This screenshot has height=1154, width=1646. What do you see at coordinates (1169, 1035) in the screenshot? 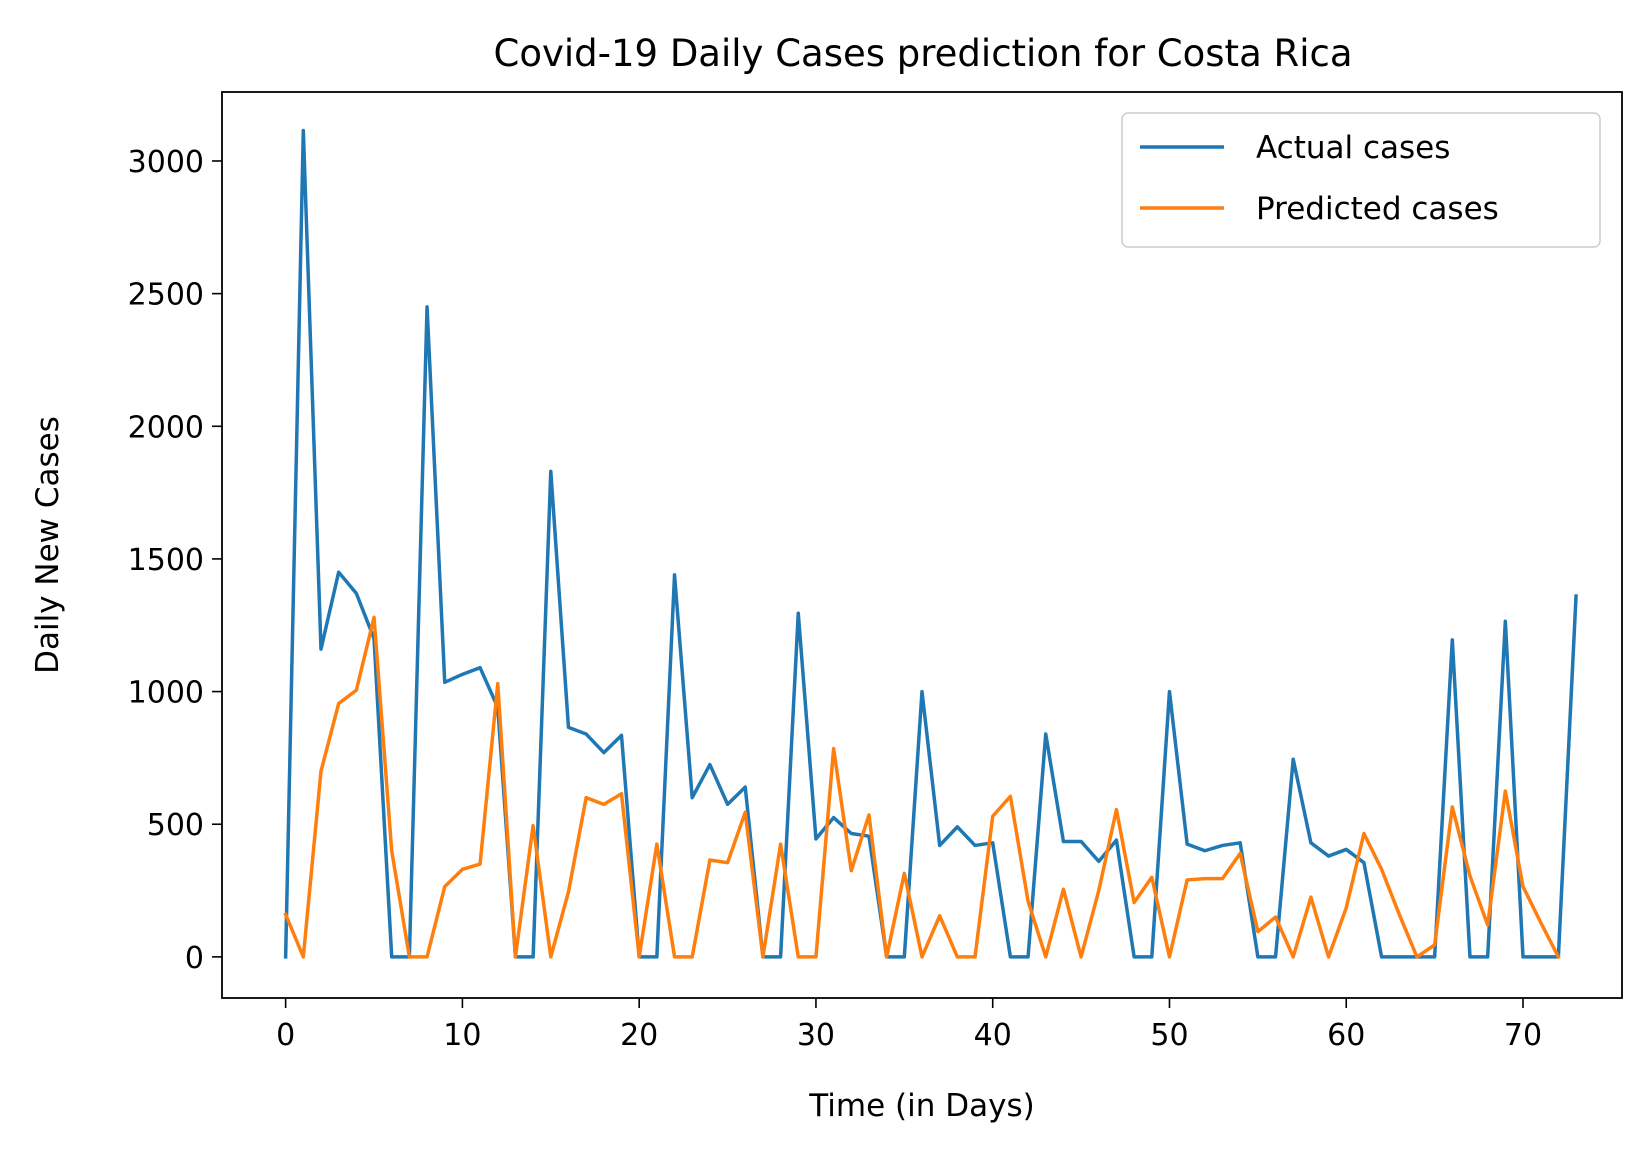
I see `x-tick-label: 50` at bounding box center [1169, 1035].